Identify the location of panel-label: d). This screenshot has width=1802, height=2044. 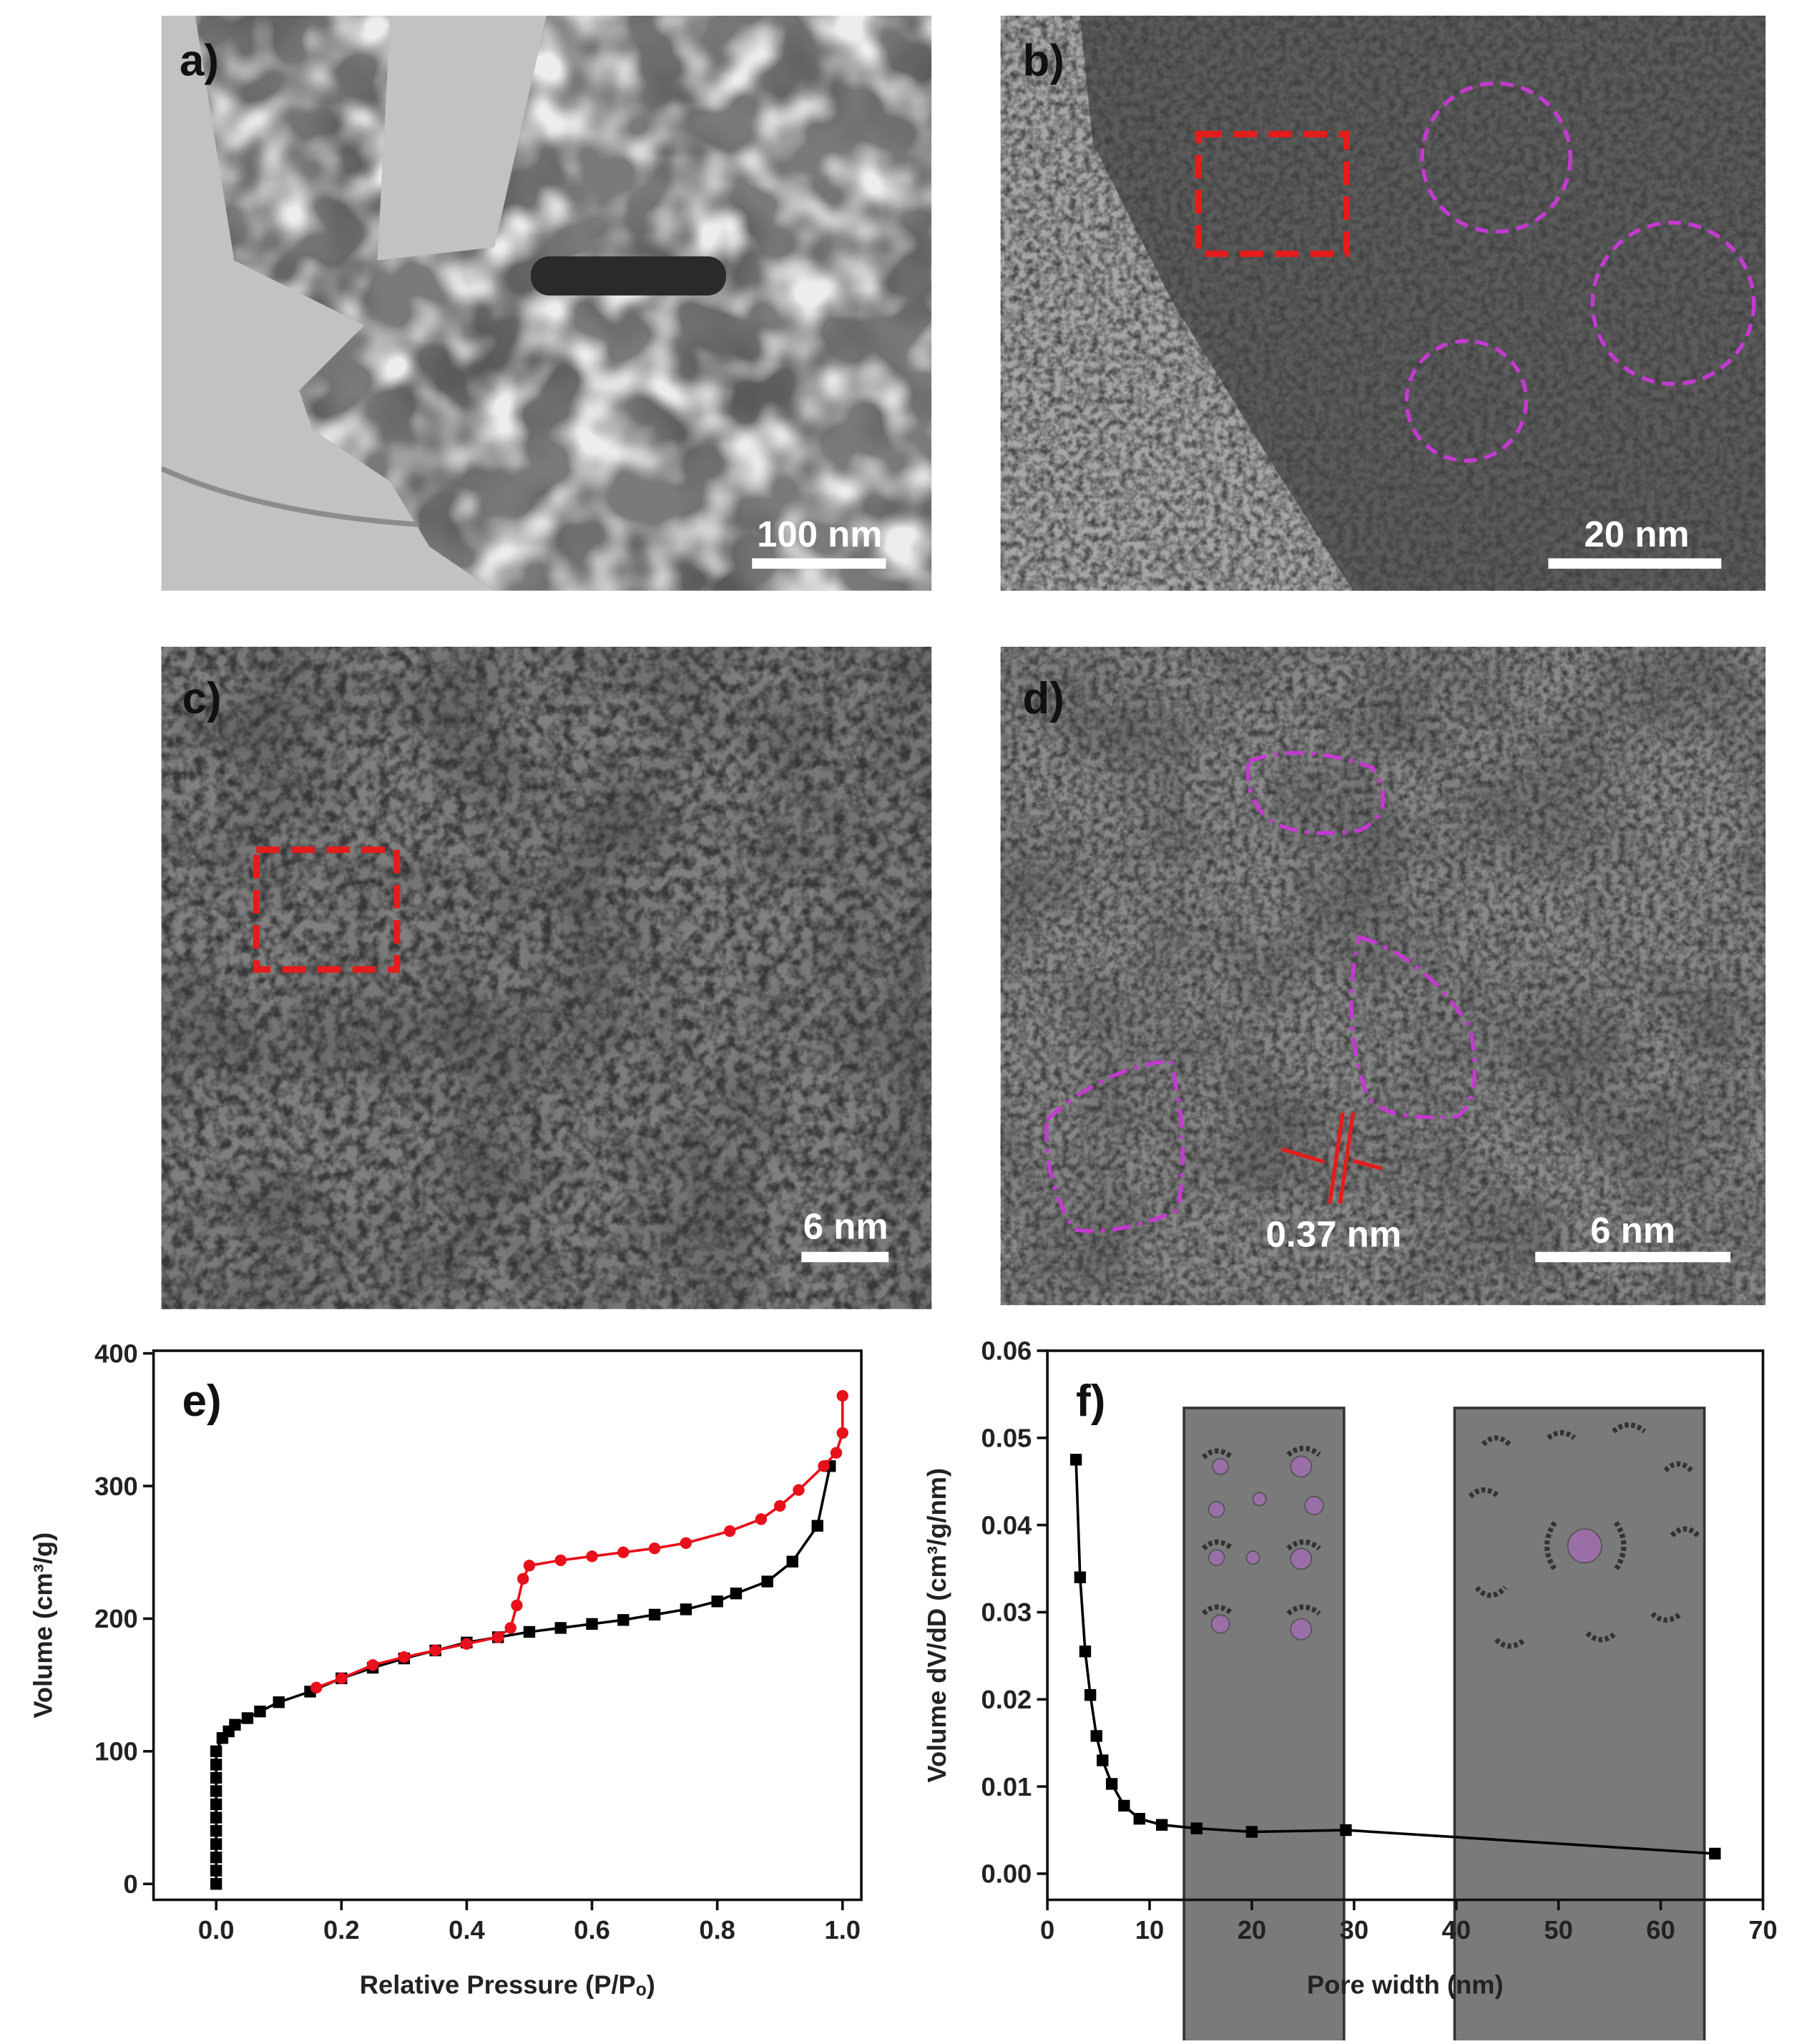
(1043, 698).